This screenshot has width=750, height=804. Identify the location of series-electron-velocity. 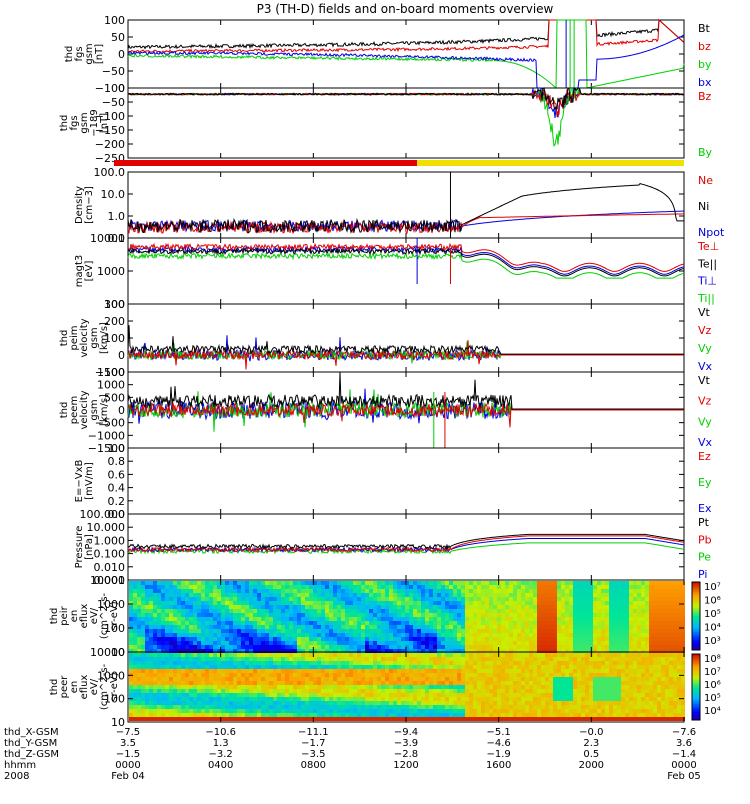
(406, 390).